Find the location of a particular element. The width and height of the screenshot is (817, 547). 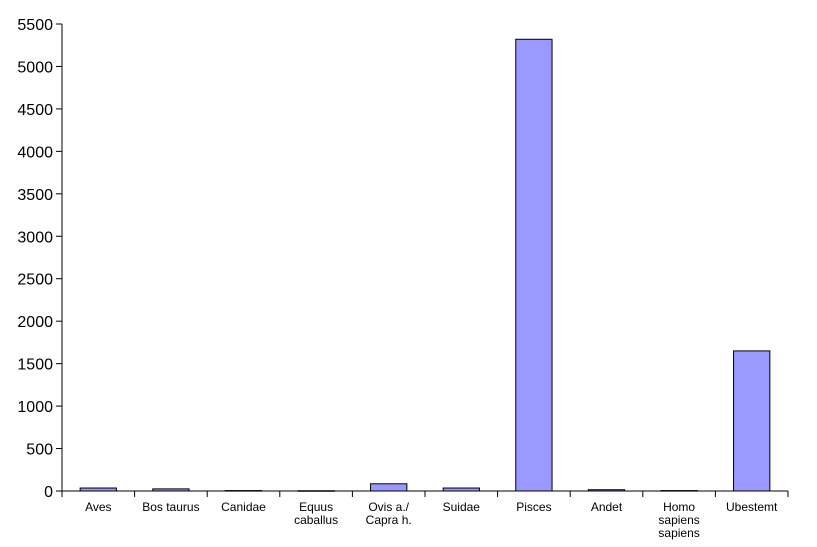

y-tick-label: 4000 is located at coordinates (35, 152).